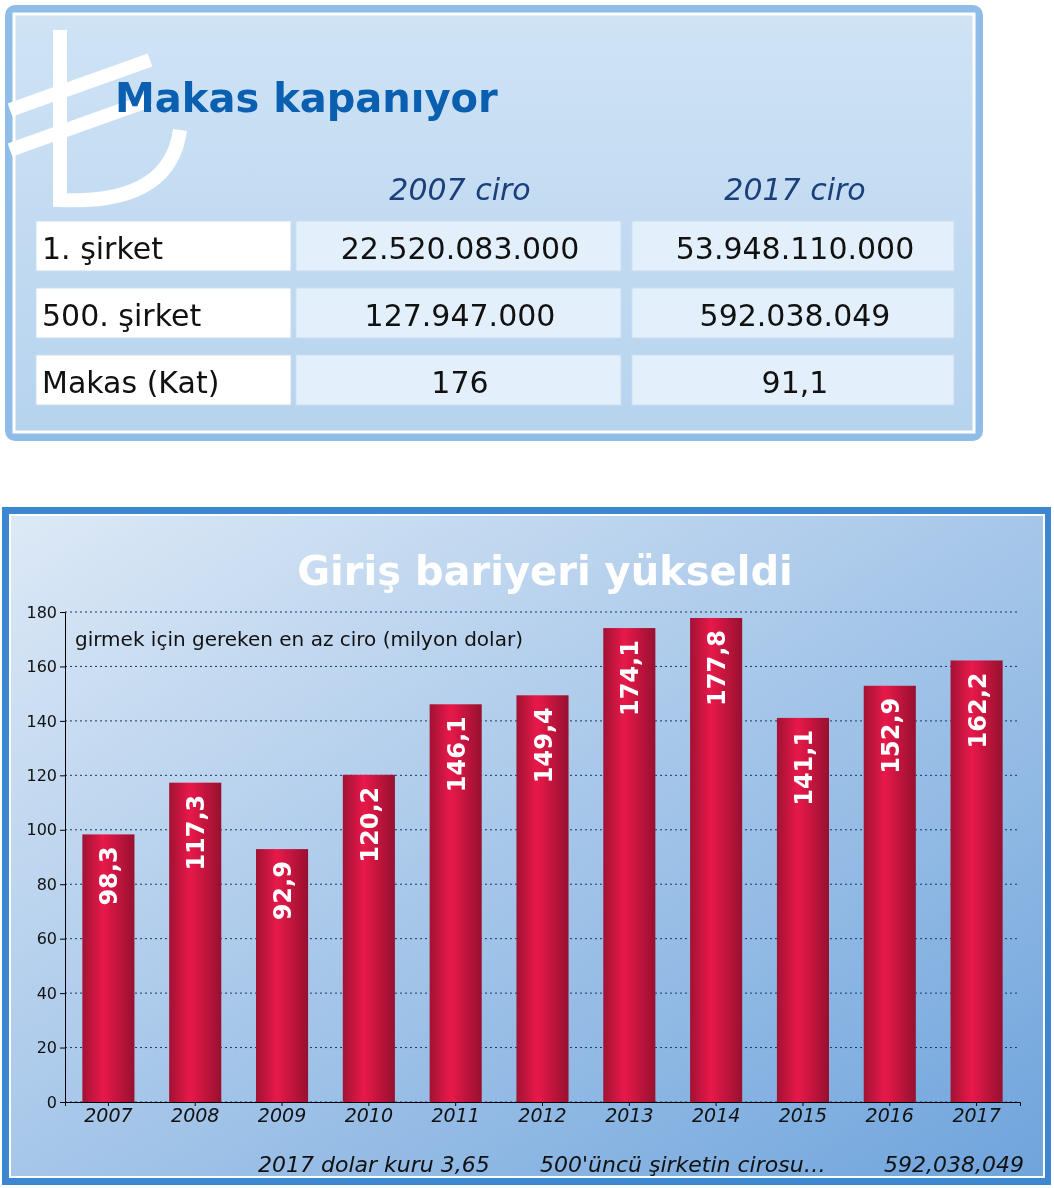  What do you see at coordinates (41, 667) in the screenshot?
I see `y-tick-label: 160` at bounding box center [41, 667].